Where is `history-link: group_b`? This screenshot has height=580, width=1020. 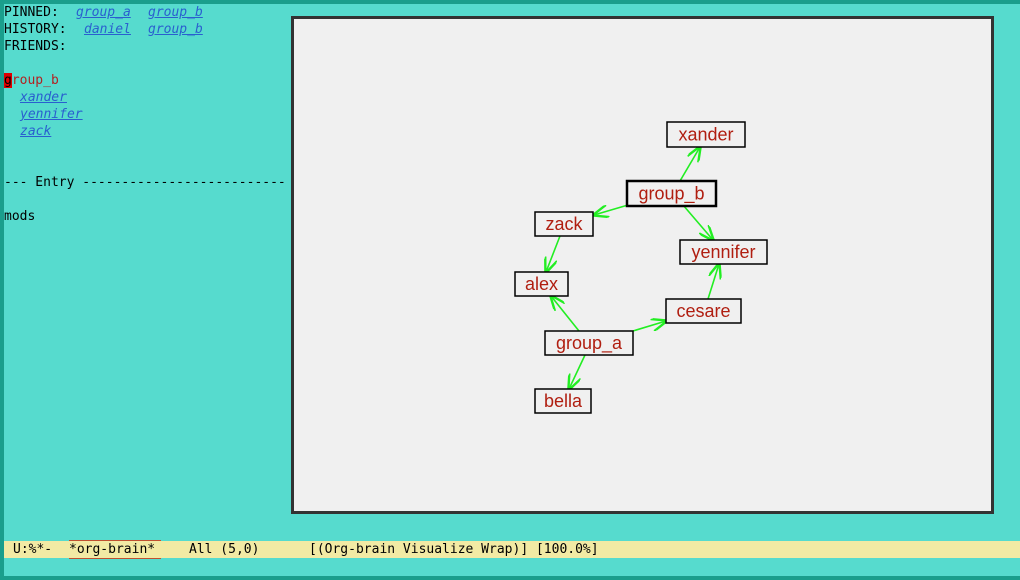
history-link: group_b is located at coordinates (175, 29).